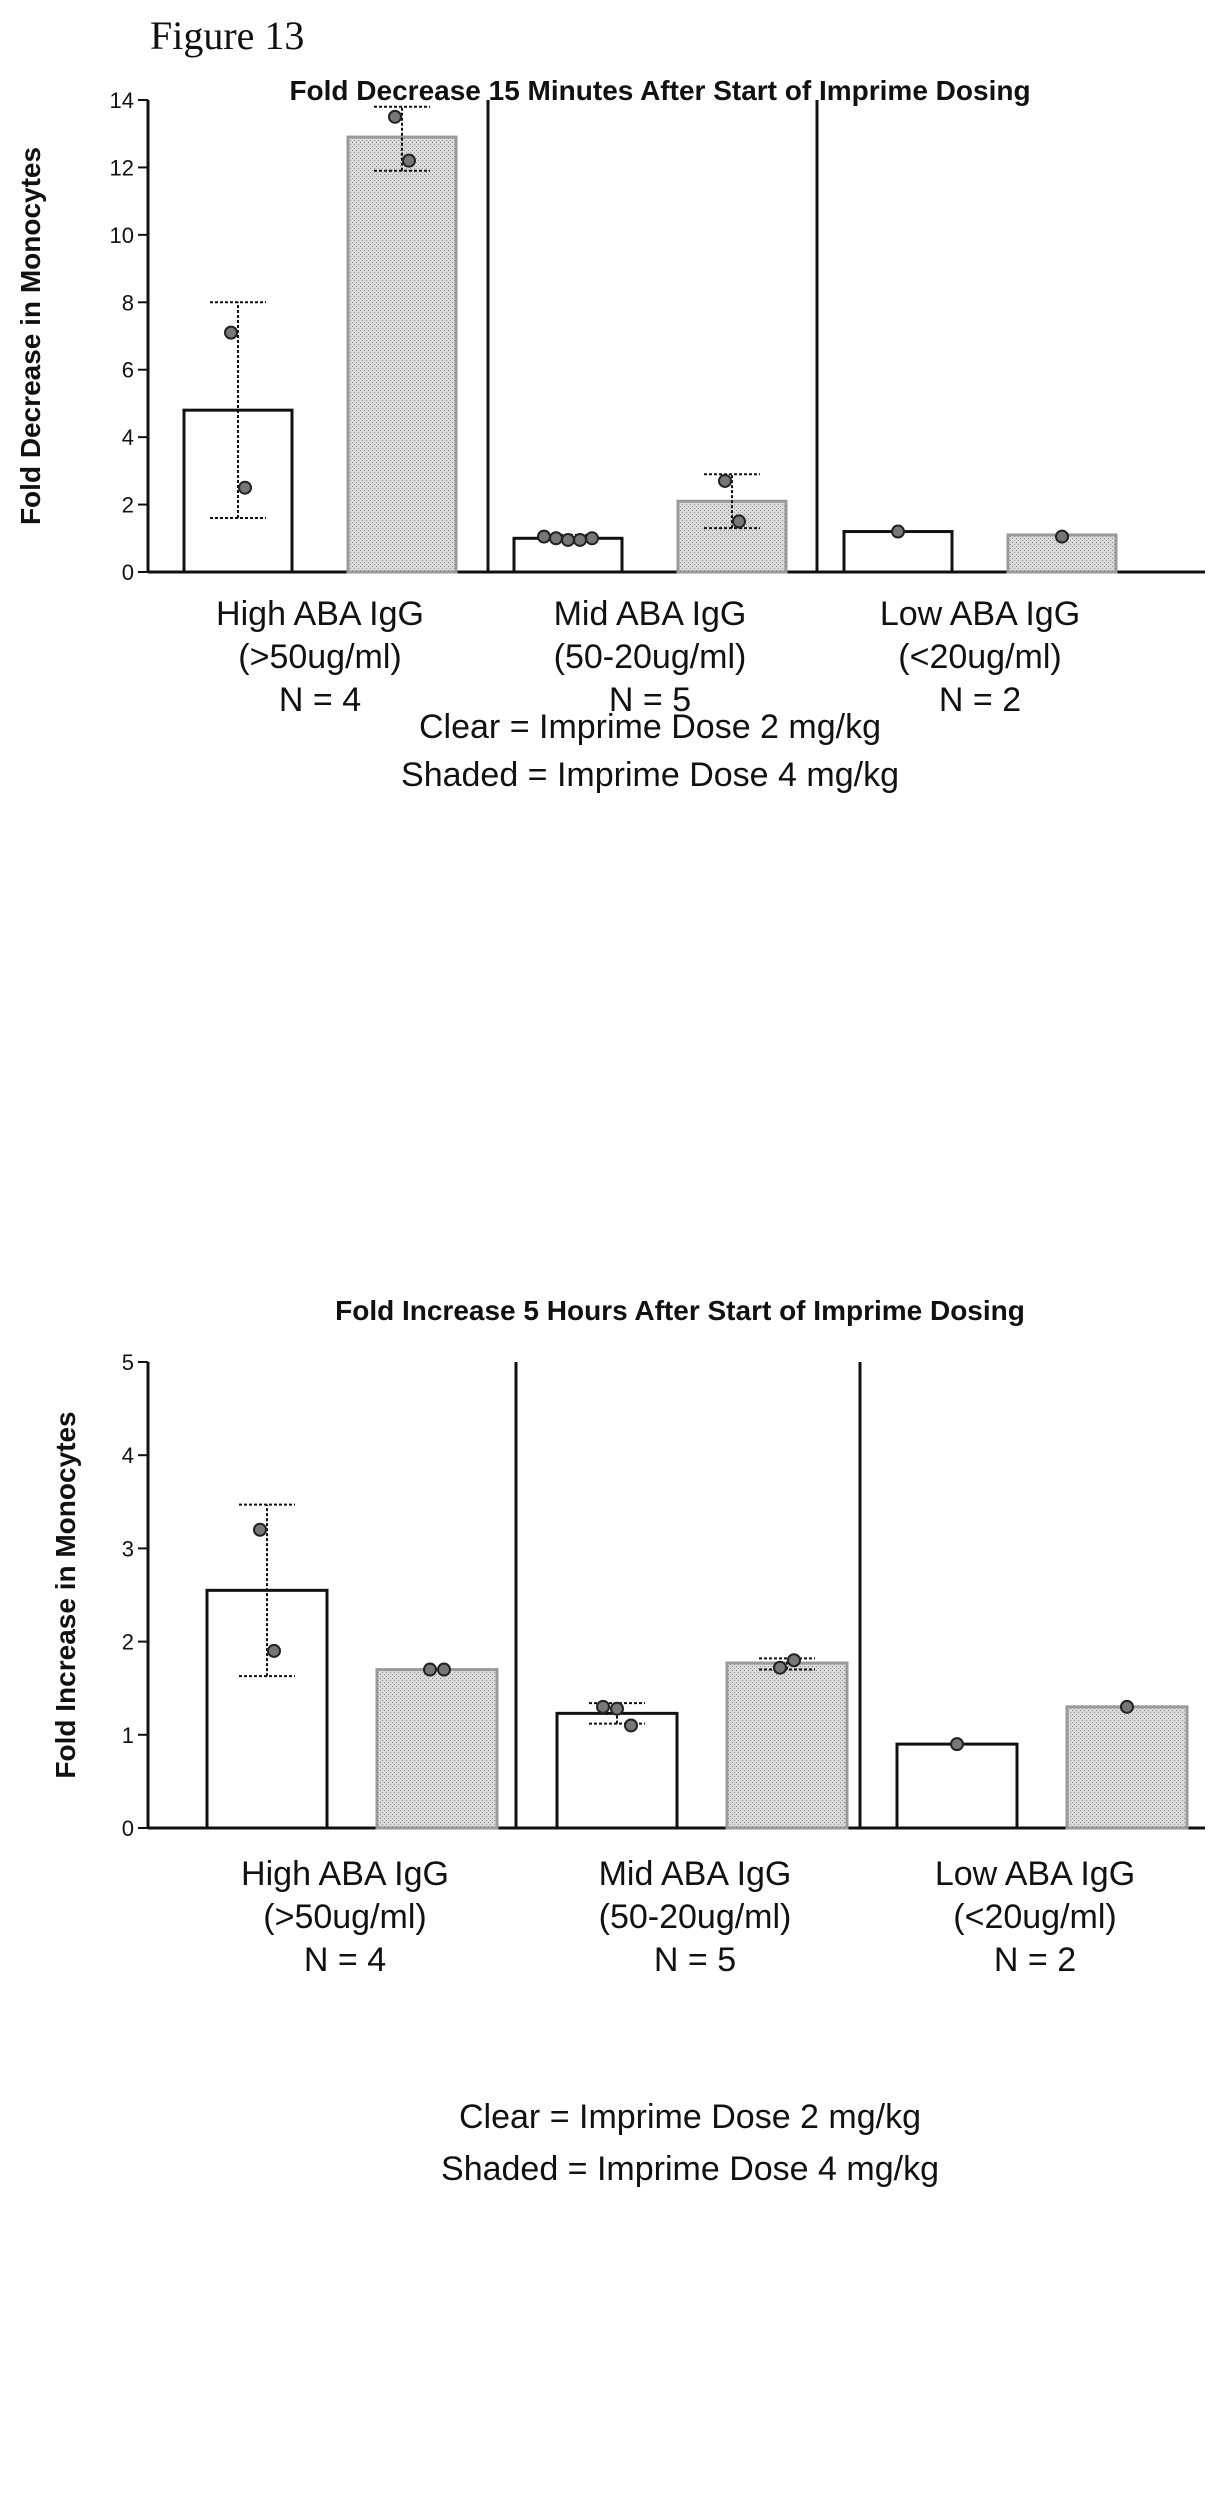 This screenshot has width=1229, height=2508. Describe the element at coordinates (122, 100) in the screenshot. I see `y-tick-label: 14` at that location.